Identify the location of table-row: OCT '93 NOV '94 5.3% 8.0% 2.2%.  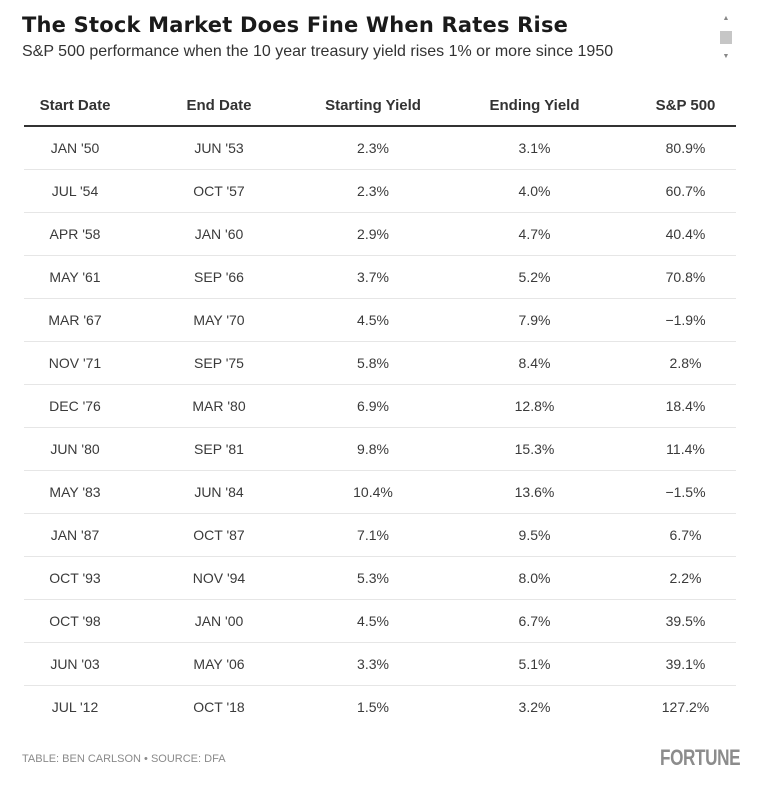
(380, 578).